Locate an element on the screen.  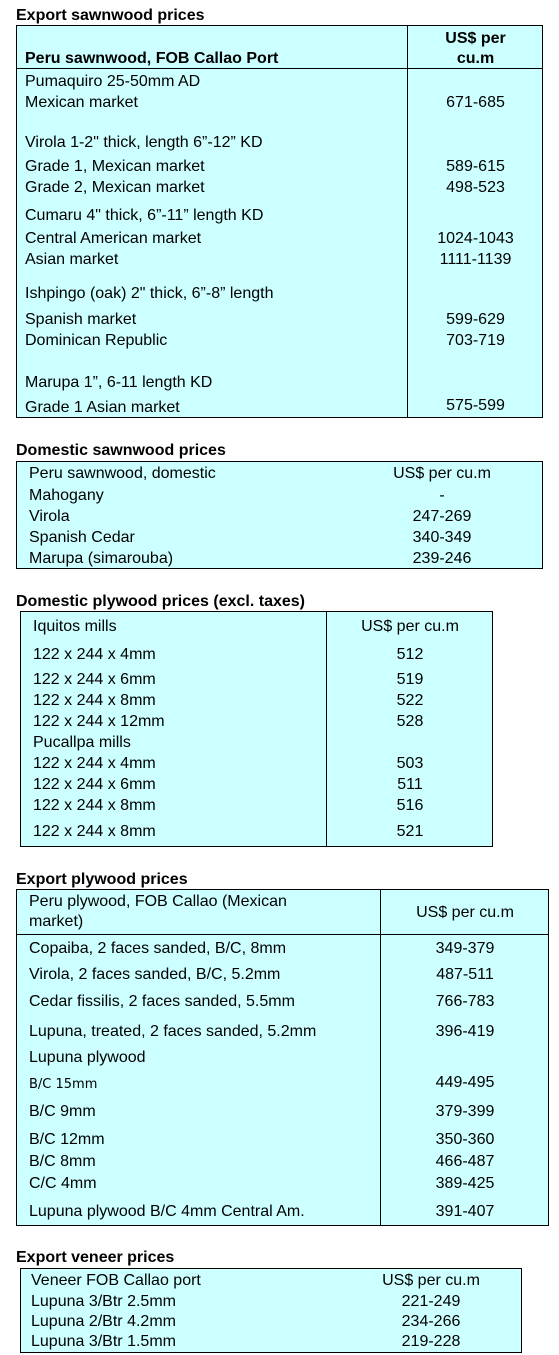
table-row-label: Grade 1, Mexican market is located at coordinates (115, 166).